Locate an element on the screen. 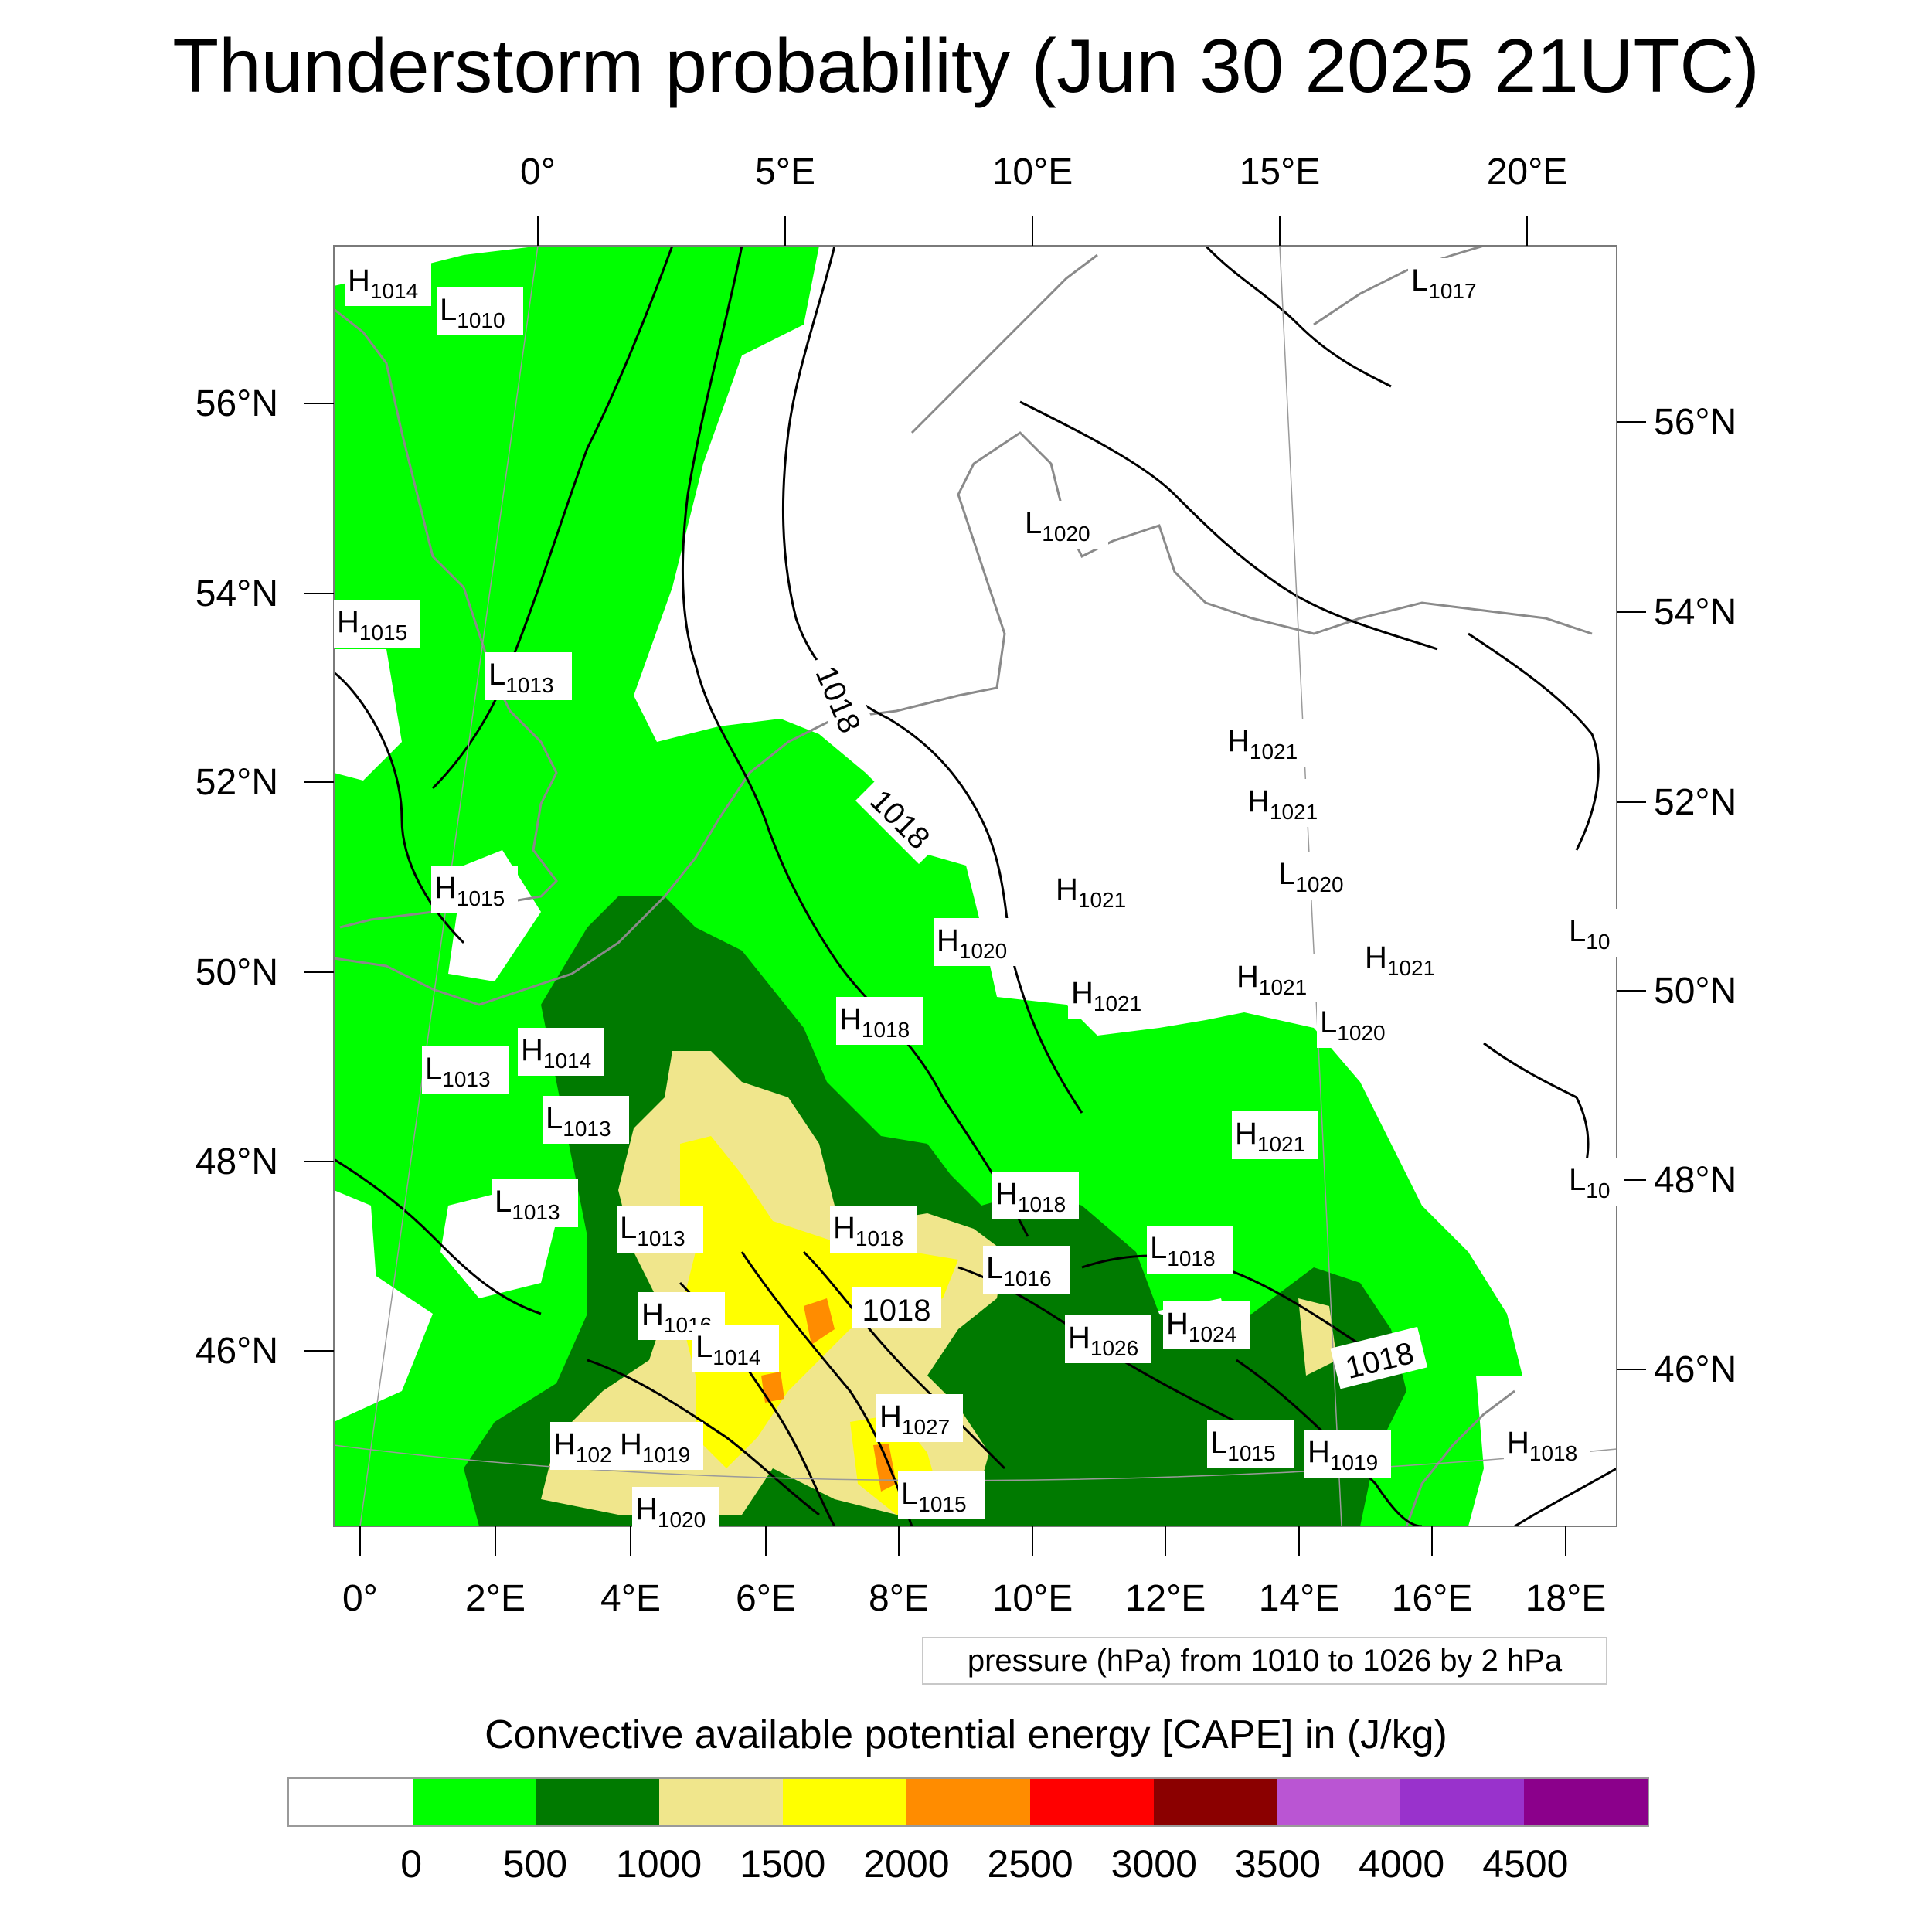  high-pressure-label: H1024 is located at coordinates (1206, 1325).